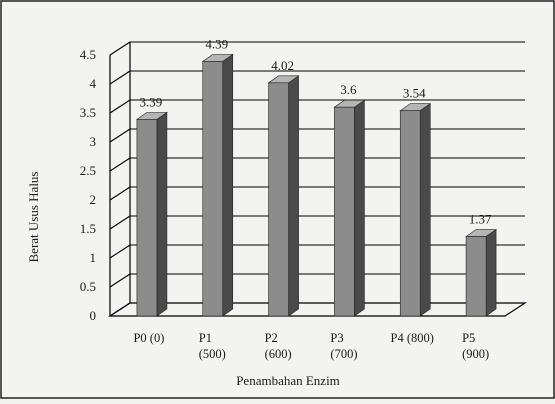 This screenshot has height=404, width=555. Describe the element at coordinates (343, 346) in the screenshot. I see `x-tick-label: P3 (700)` at that location.